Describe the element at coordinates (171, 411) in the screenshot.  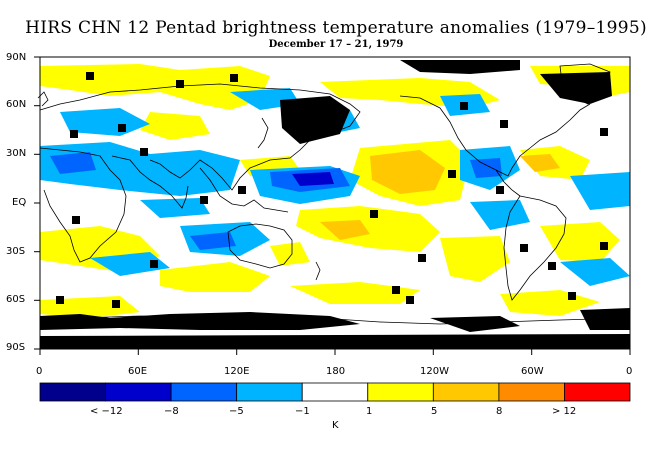
I see `colorbar-label-8neg: −8` at that location.